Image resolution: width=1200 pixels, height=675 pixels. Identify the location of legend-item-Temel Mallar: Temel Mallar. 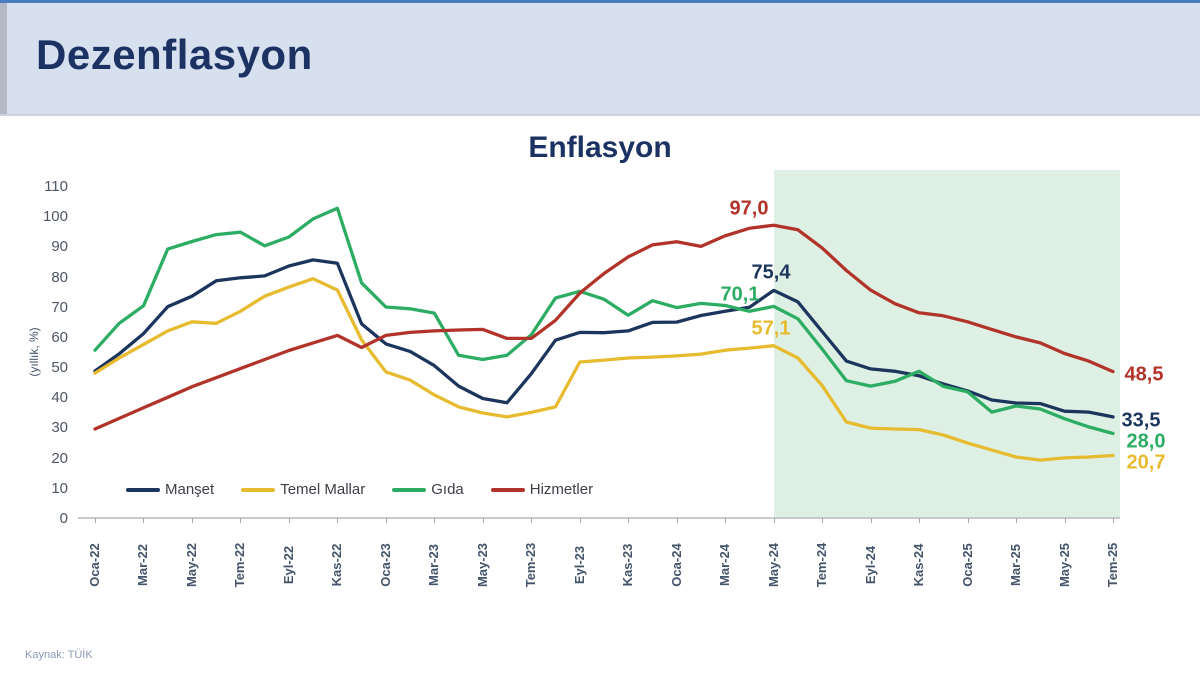
(303, 489).